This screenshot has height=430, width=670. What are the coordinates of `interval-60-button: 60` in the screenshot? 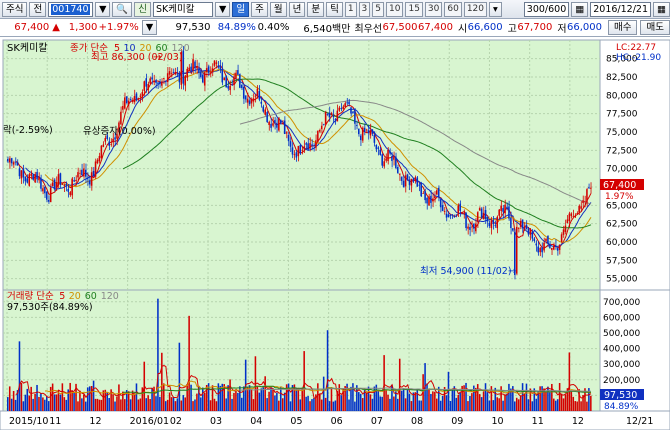 It's located at (453, 9).